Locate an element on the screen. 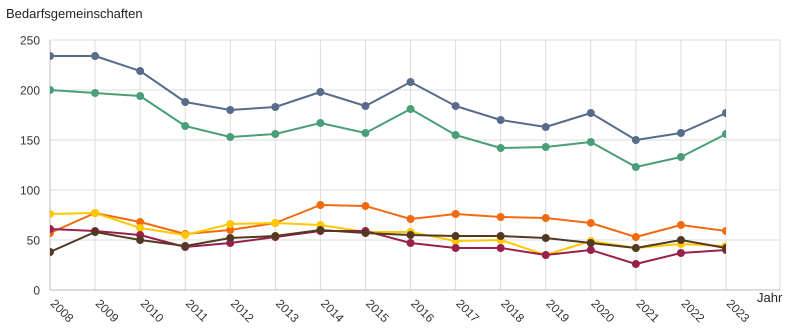  y-tick-label: 50 is located at coordinates (33, 240).